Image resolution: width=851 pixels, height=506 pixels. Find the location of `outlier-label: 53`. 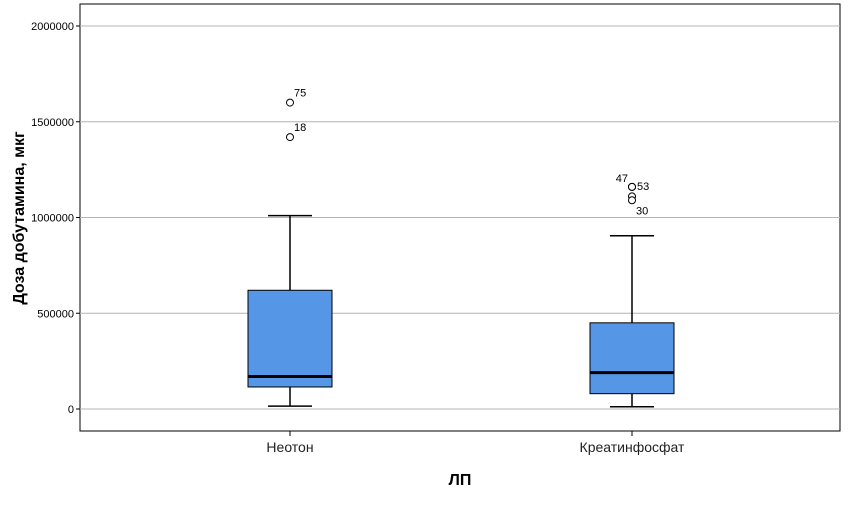

outlier-label: 53 is located at coordinates (643, 187).